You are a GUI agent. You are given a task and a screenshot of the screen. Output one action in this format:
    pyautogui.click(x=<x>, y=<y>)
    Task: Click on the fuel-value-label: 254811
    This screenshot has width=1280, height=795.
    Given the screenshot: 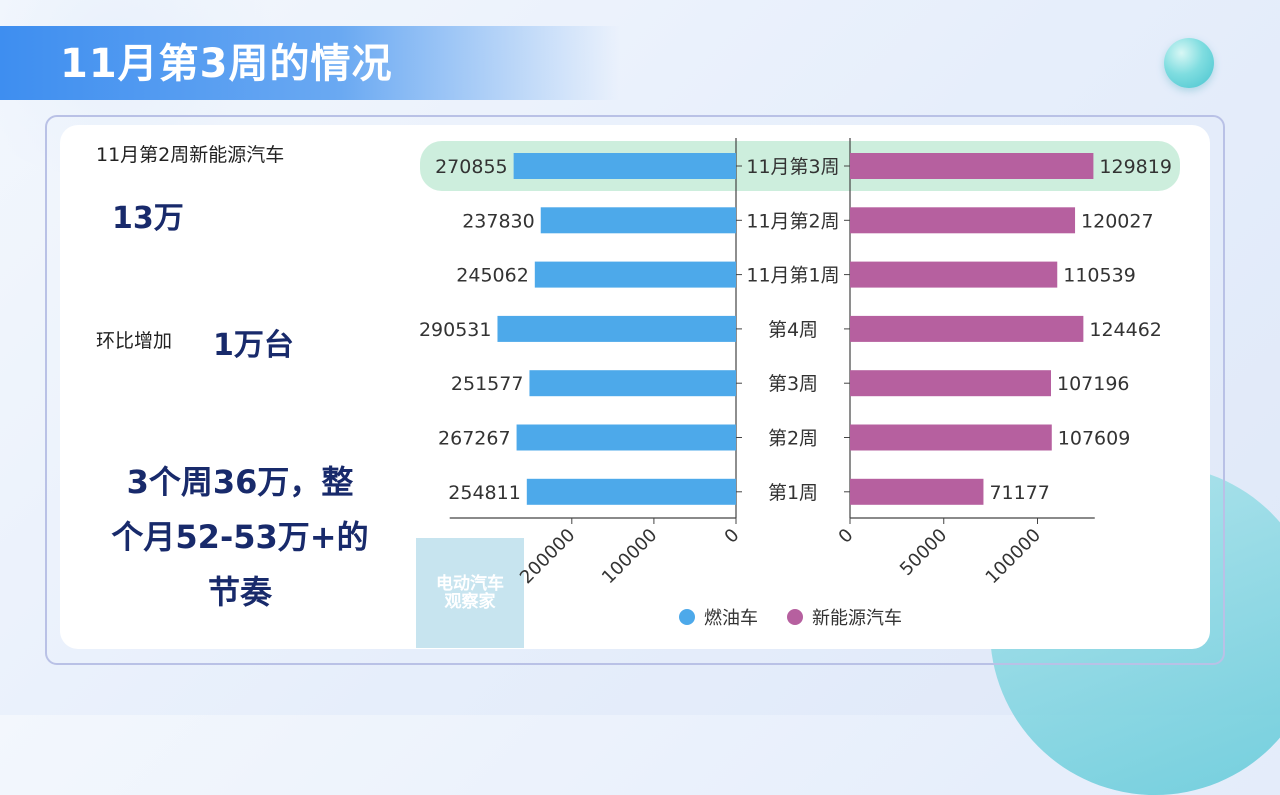 What is the action you would take?
    pyautogui.click(x=484, y=493)
    